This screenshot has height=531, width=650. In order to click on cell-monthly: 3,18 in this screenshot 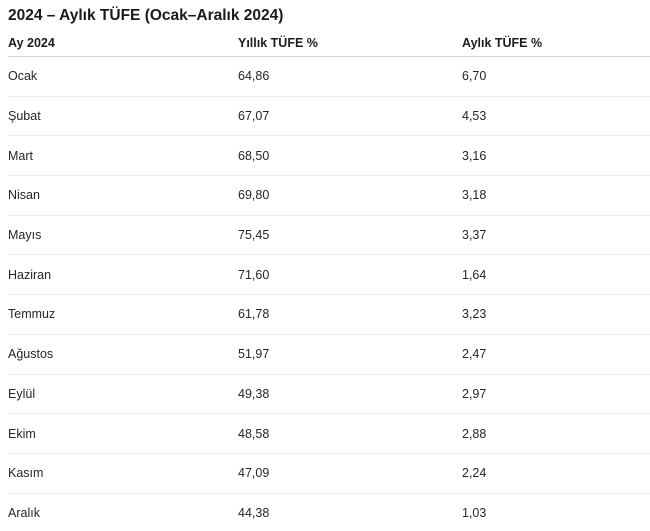, I will do `click(474, 195)`.